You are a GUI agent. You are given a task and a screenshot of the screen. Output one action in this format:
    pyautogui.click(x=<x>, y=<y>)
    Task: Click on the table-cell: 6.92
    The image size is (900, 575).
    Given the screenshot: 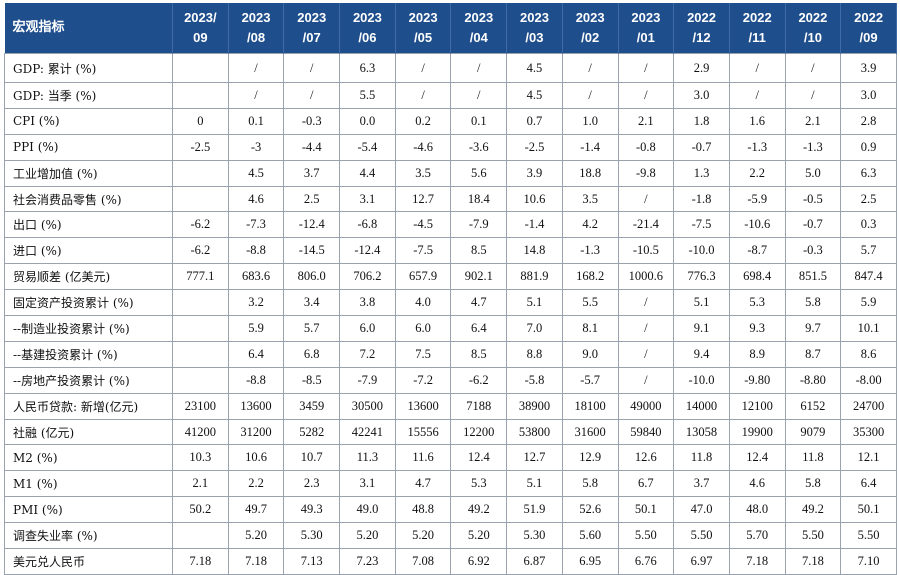 What is the action you would take?
    pyautogui.click(x=479, y=561)
    